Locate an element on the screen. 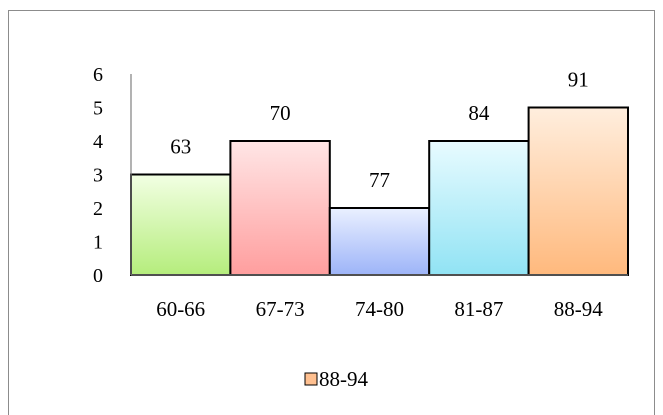 The width and height of the screenshot is (663, 415). legend-swatch is located at coordinates (311, 379).